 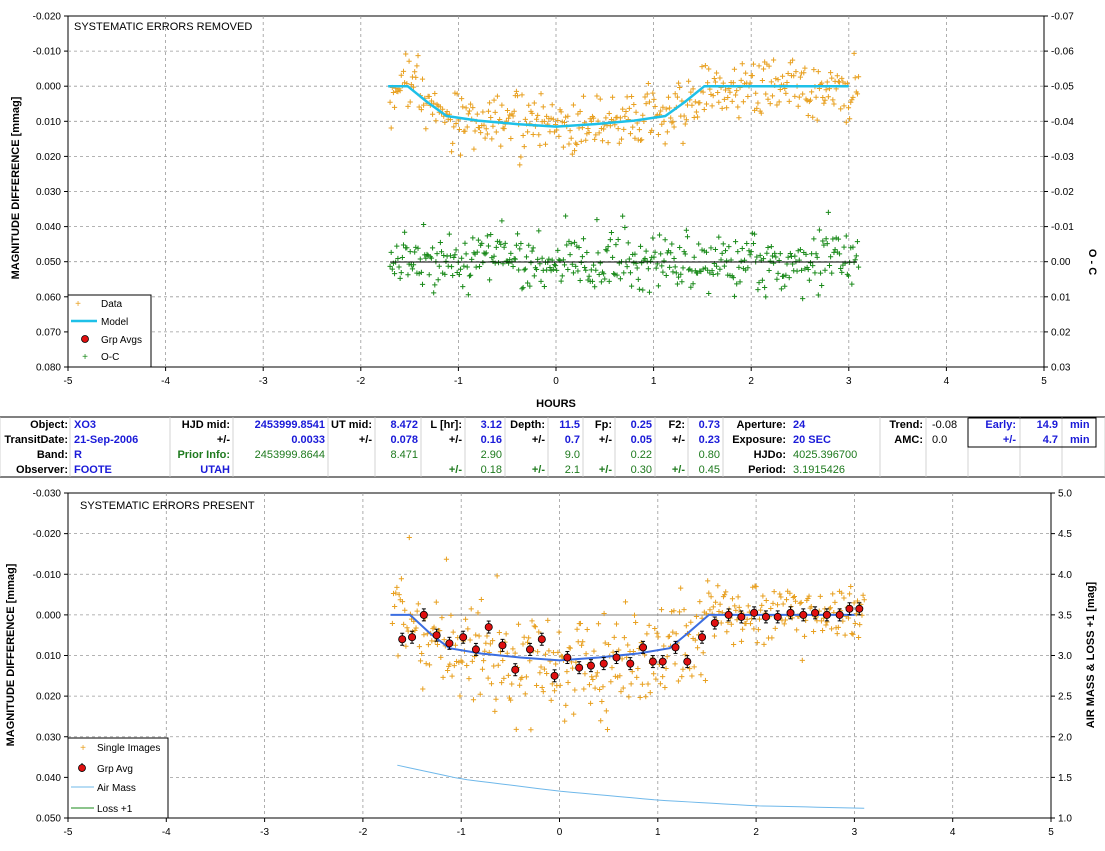 I want to click on x-tick-label: -1, so click(x=458, y=381).